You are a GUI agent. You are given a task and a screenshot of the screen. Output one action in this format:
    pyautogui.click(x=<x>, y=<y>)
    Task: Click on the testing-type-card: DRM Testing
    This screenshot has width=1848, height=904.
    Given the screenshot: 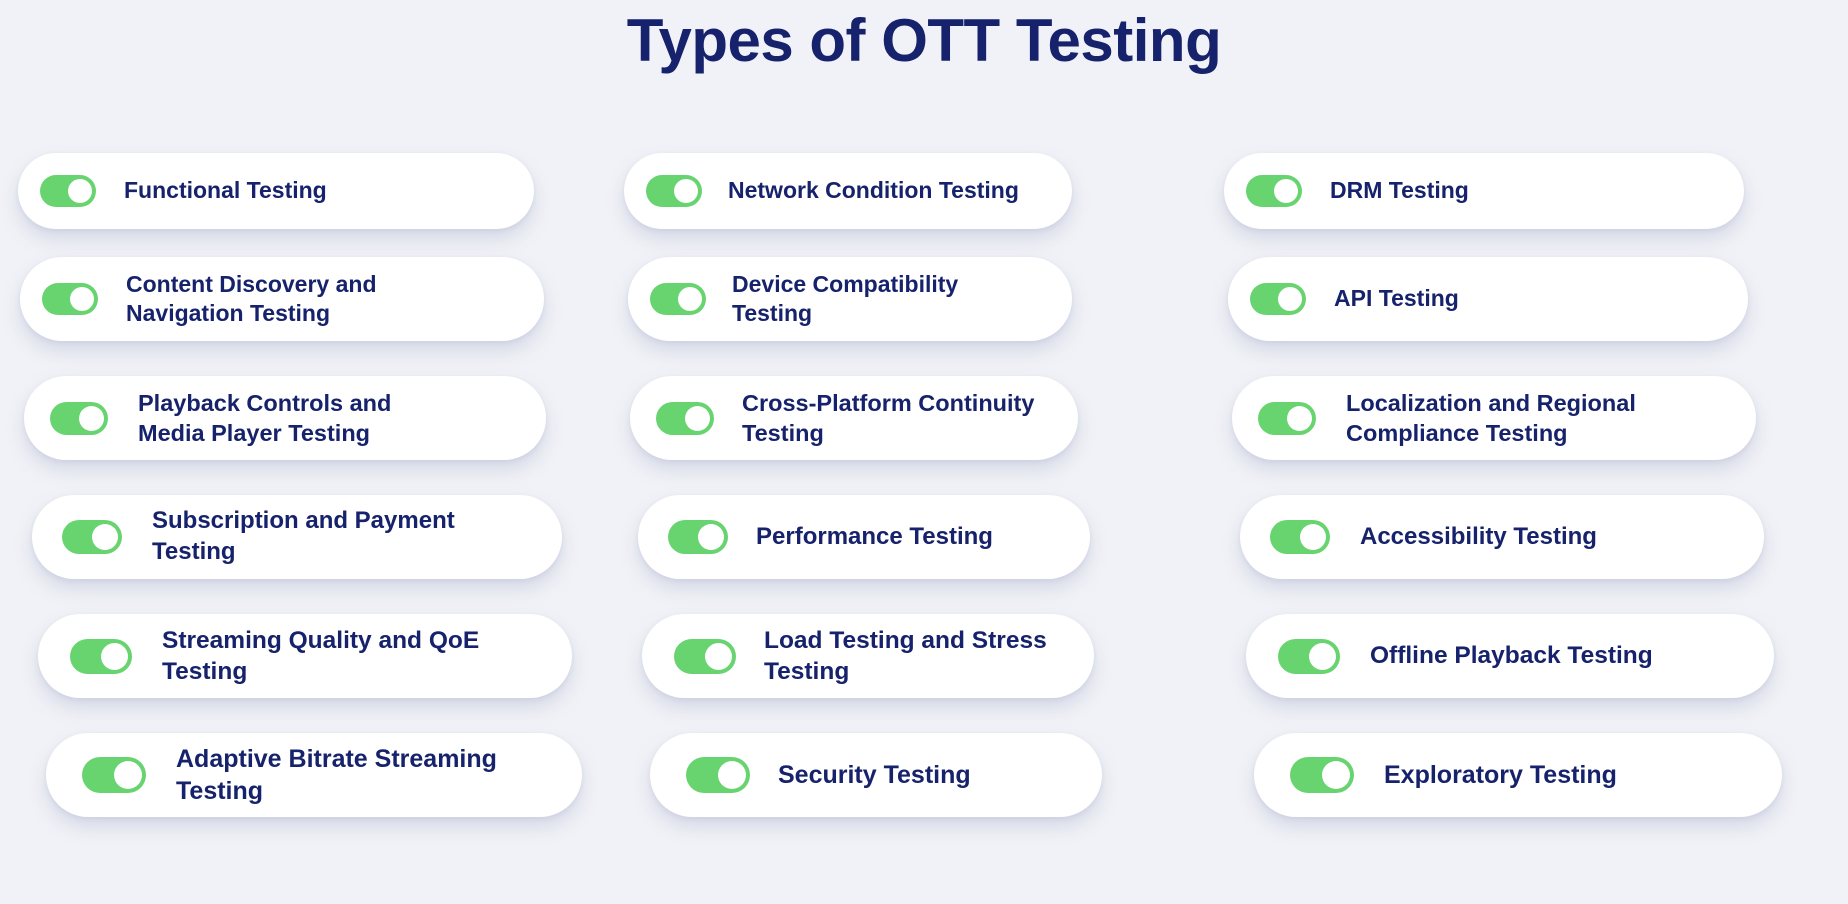 What is the action you would take?
    pyautogui.click(x=1484, y=191)
    